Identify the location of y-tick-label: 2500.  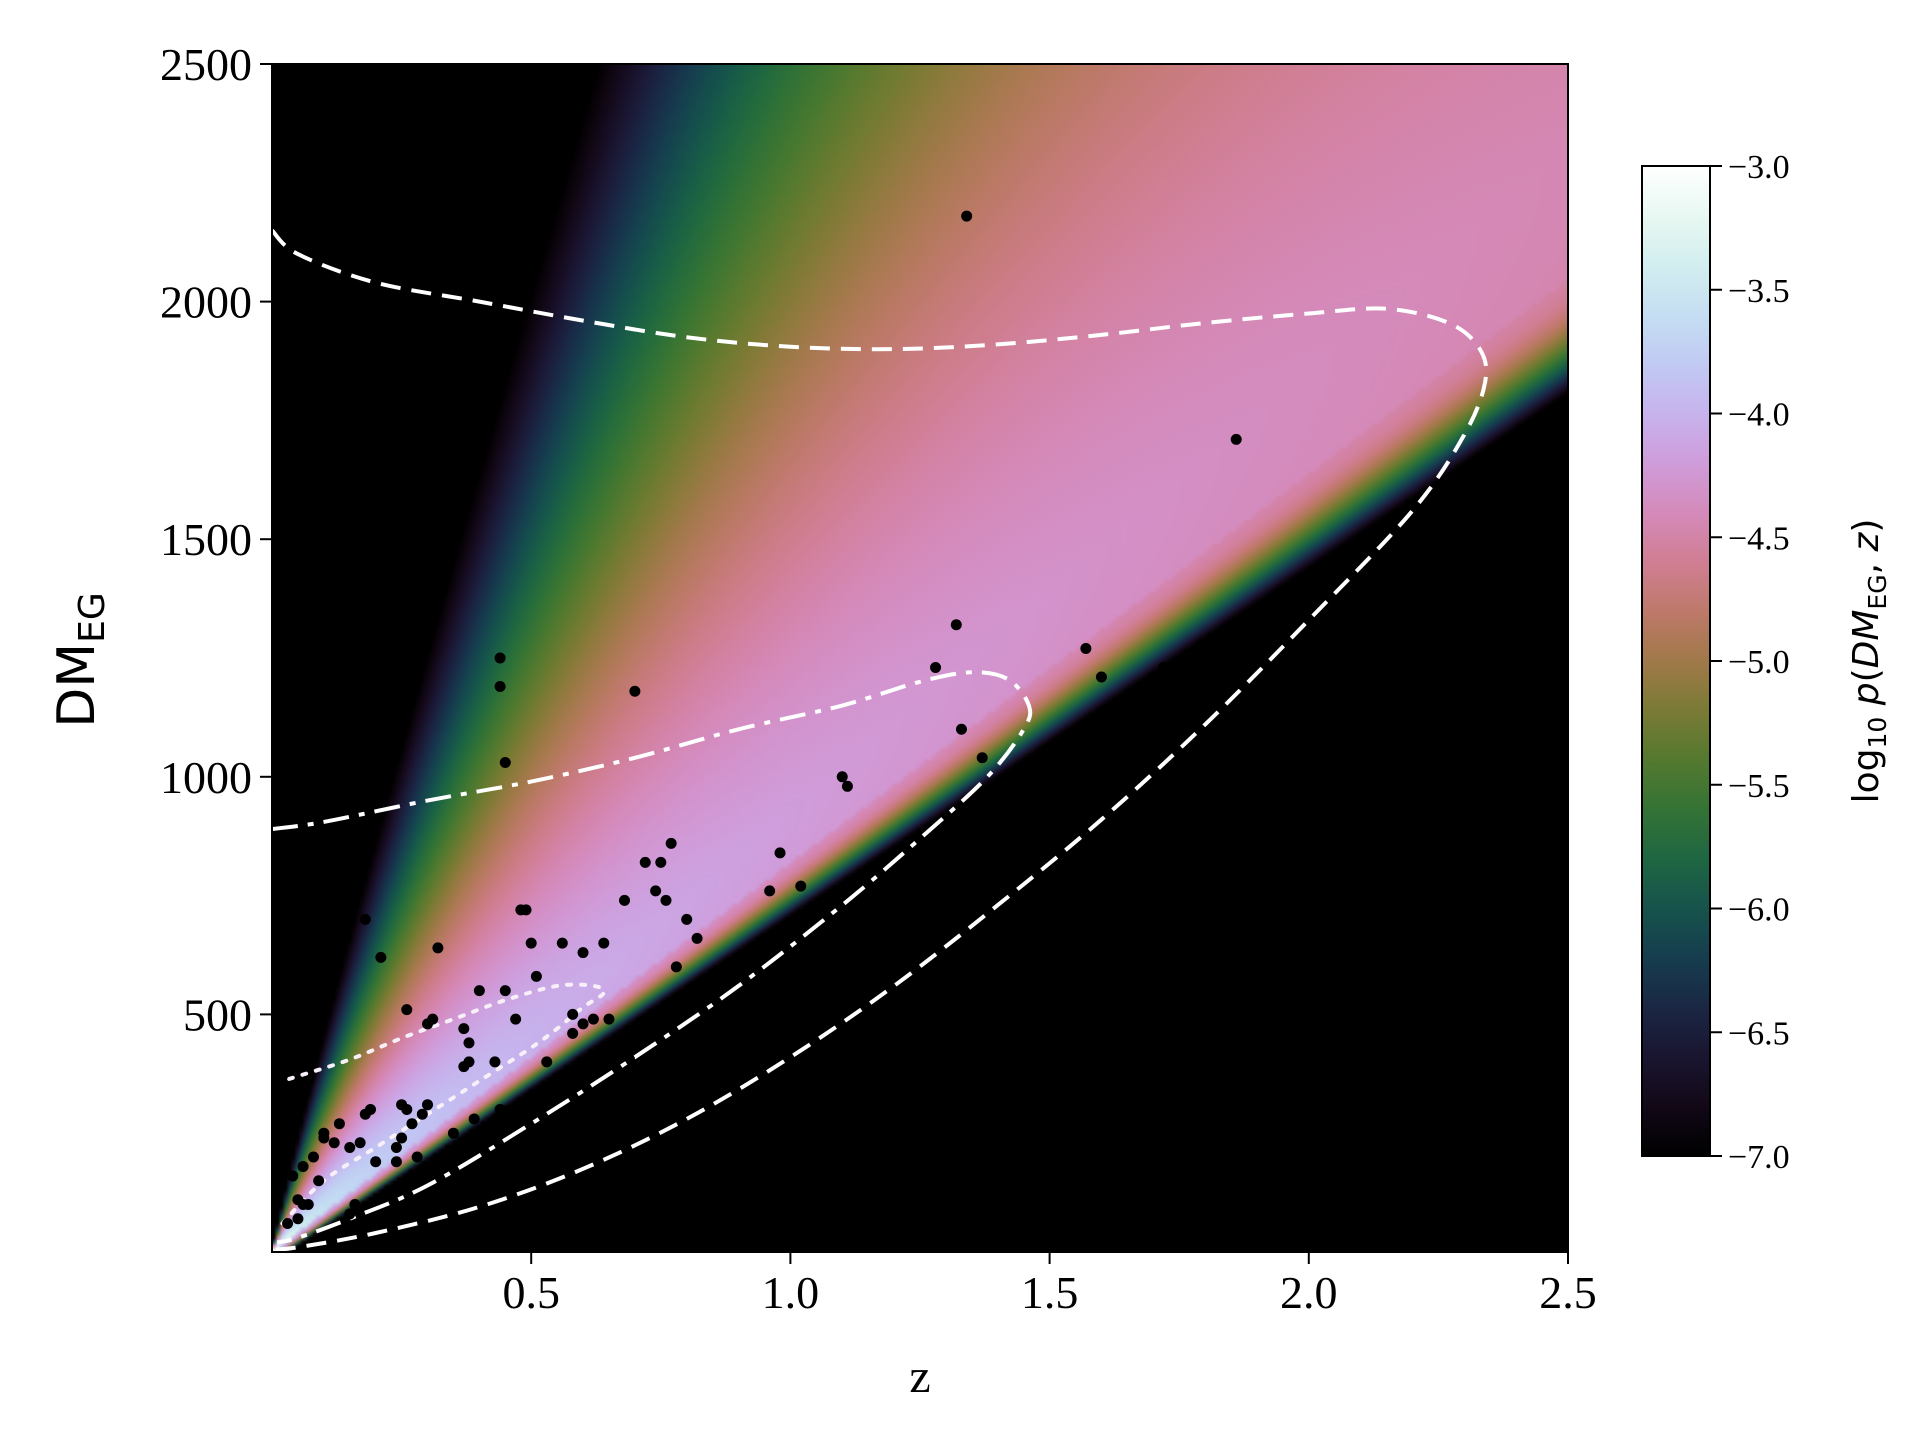
(206, 64).